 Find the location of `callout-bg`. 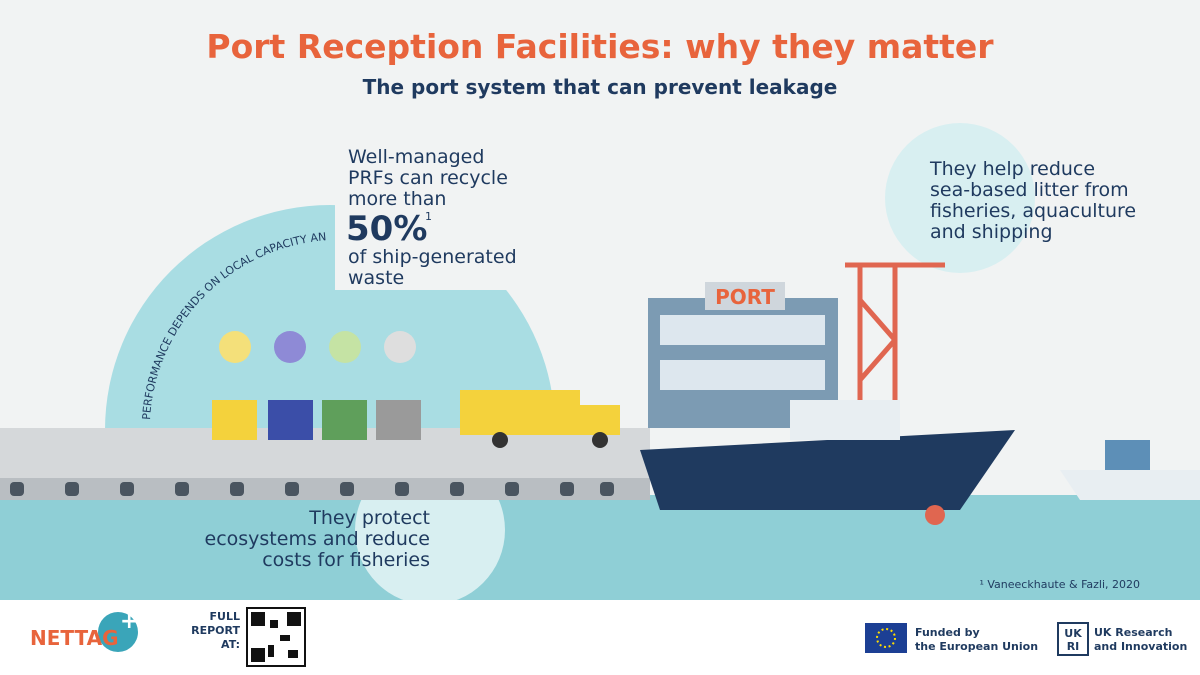

callout-bg is located at coordinates (430, 215).